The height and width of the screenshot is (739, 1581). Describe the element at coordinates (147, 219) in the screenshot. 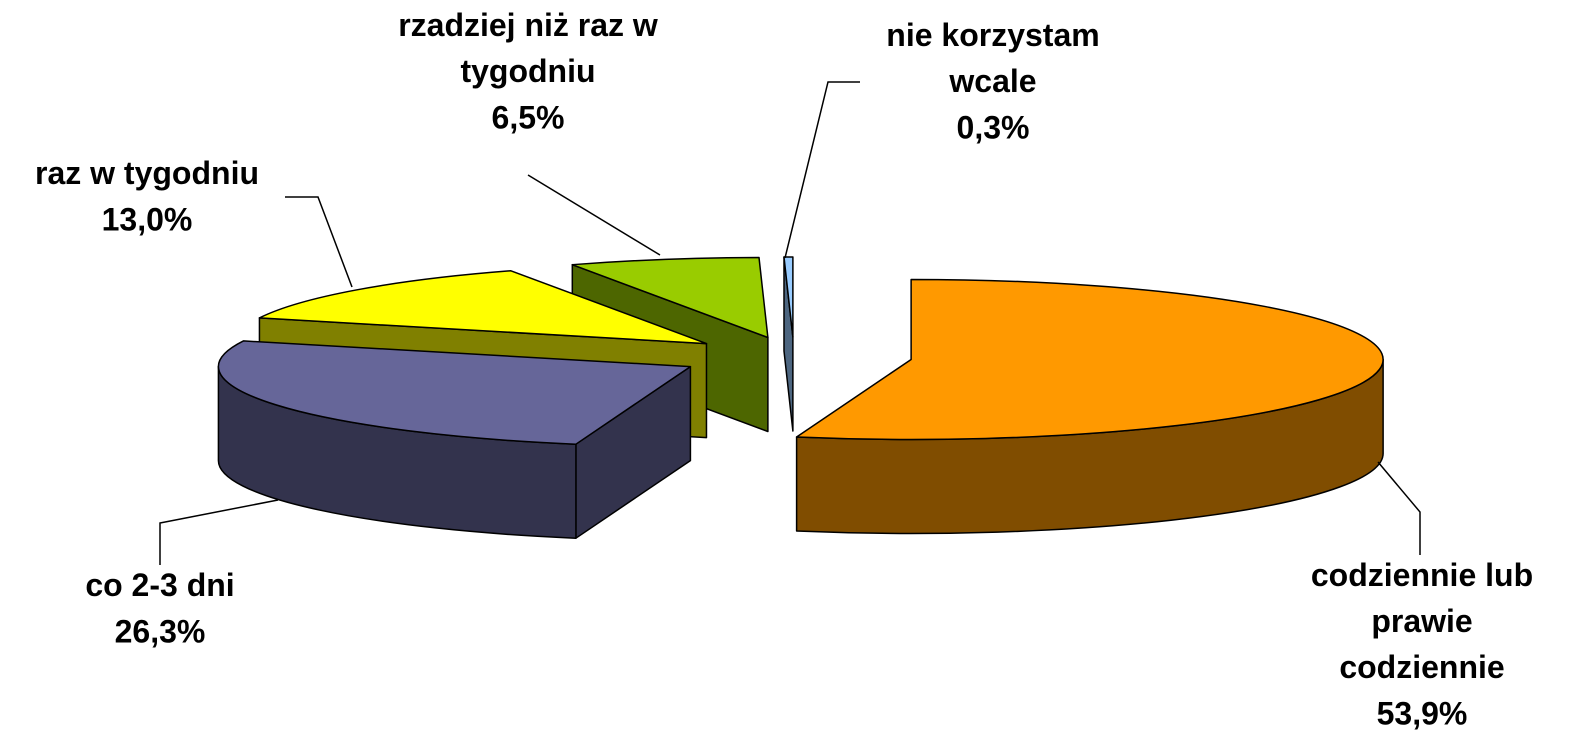

I see `value-label: 13,0%` at that location.